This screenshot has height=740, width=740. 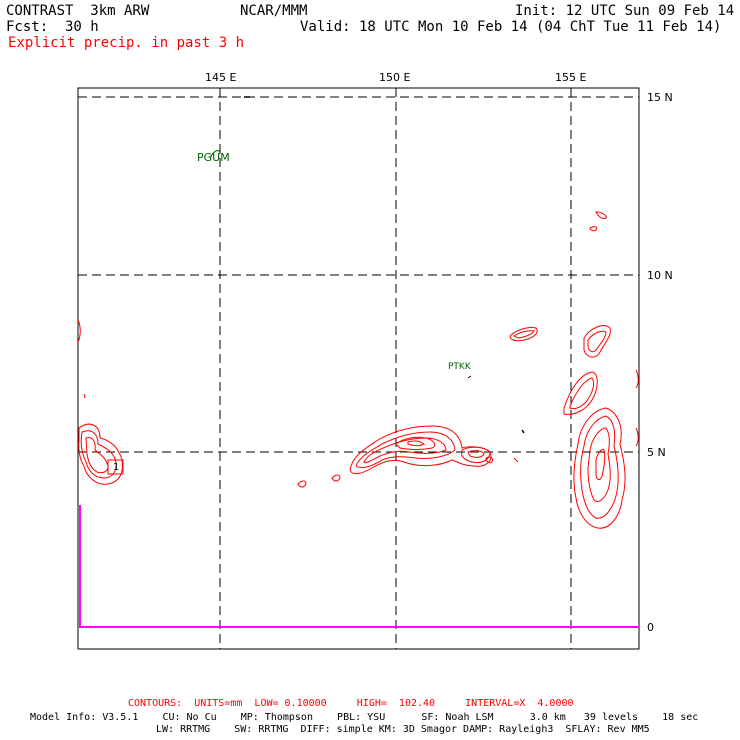 What do you see at coordinates (78, 11) in the screenshot?
I see `model-title: CONTRAST 3km ARW` at bounding box center [78, 11].